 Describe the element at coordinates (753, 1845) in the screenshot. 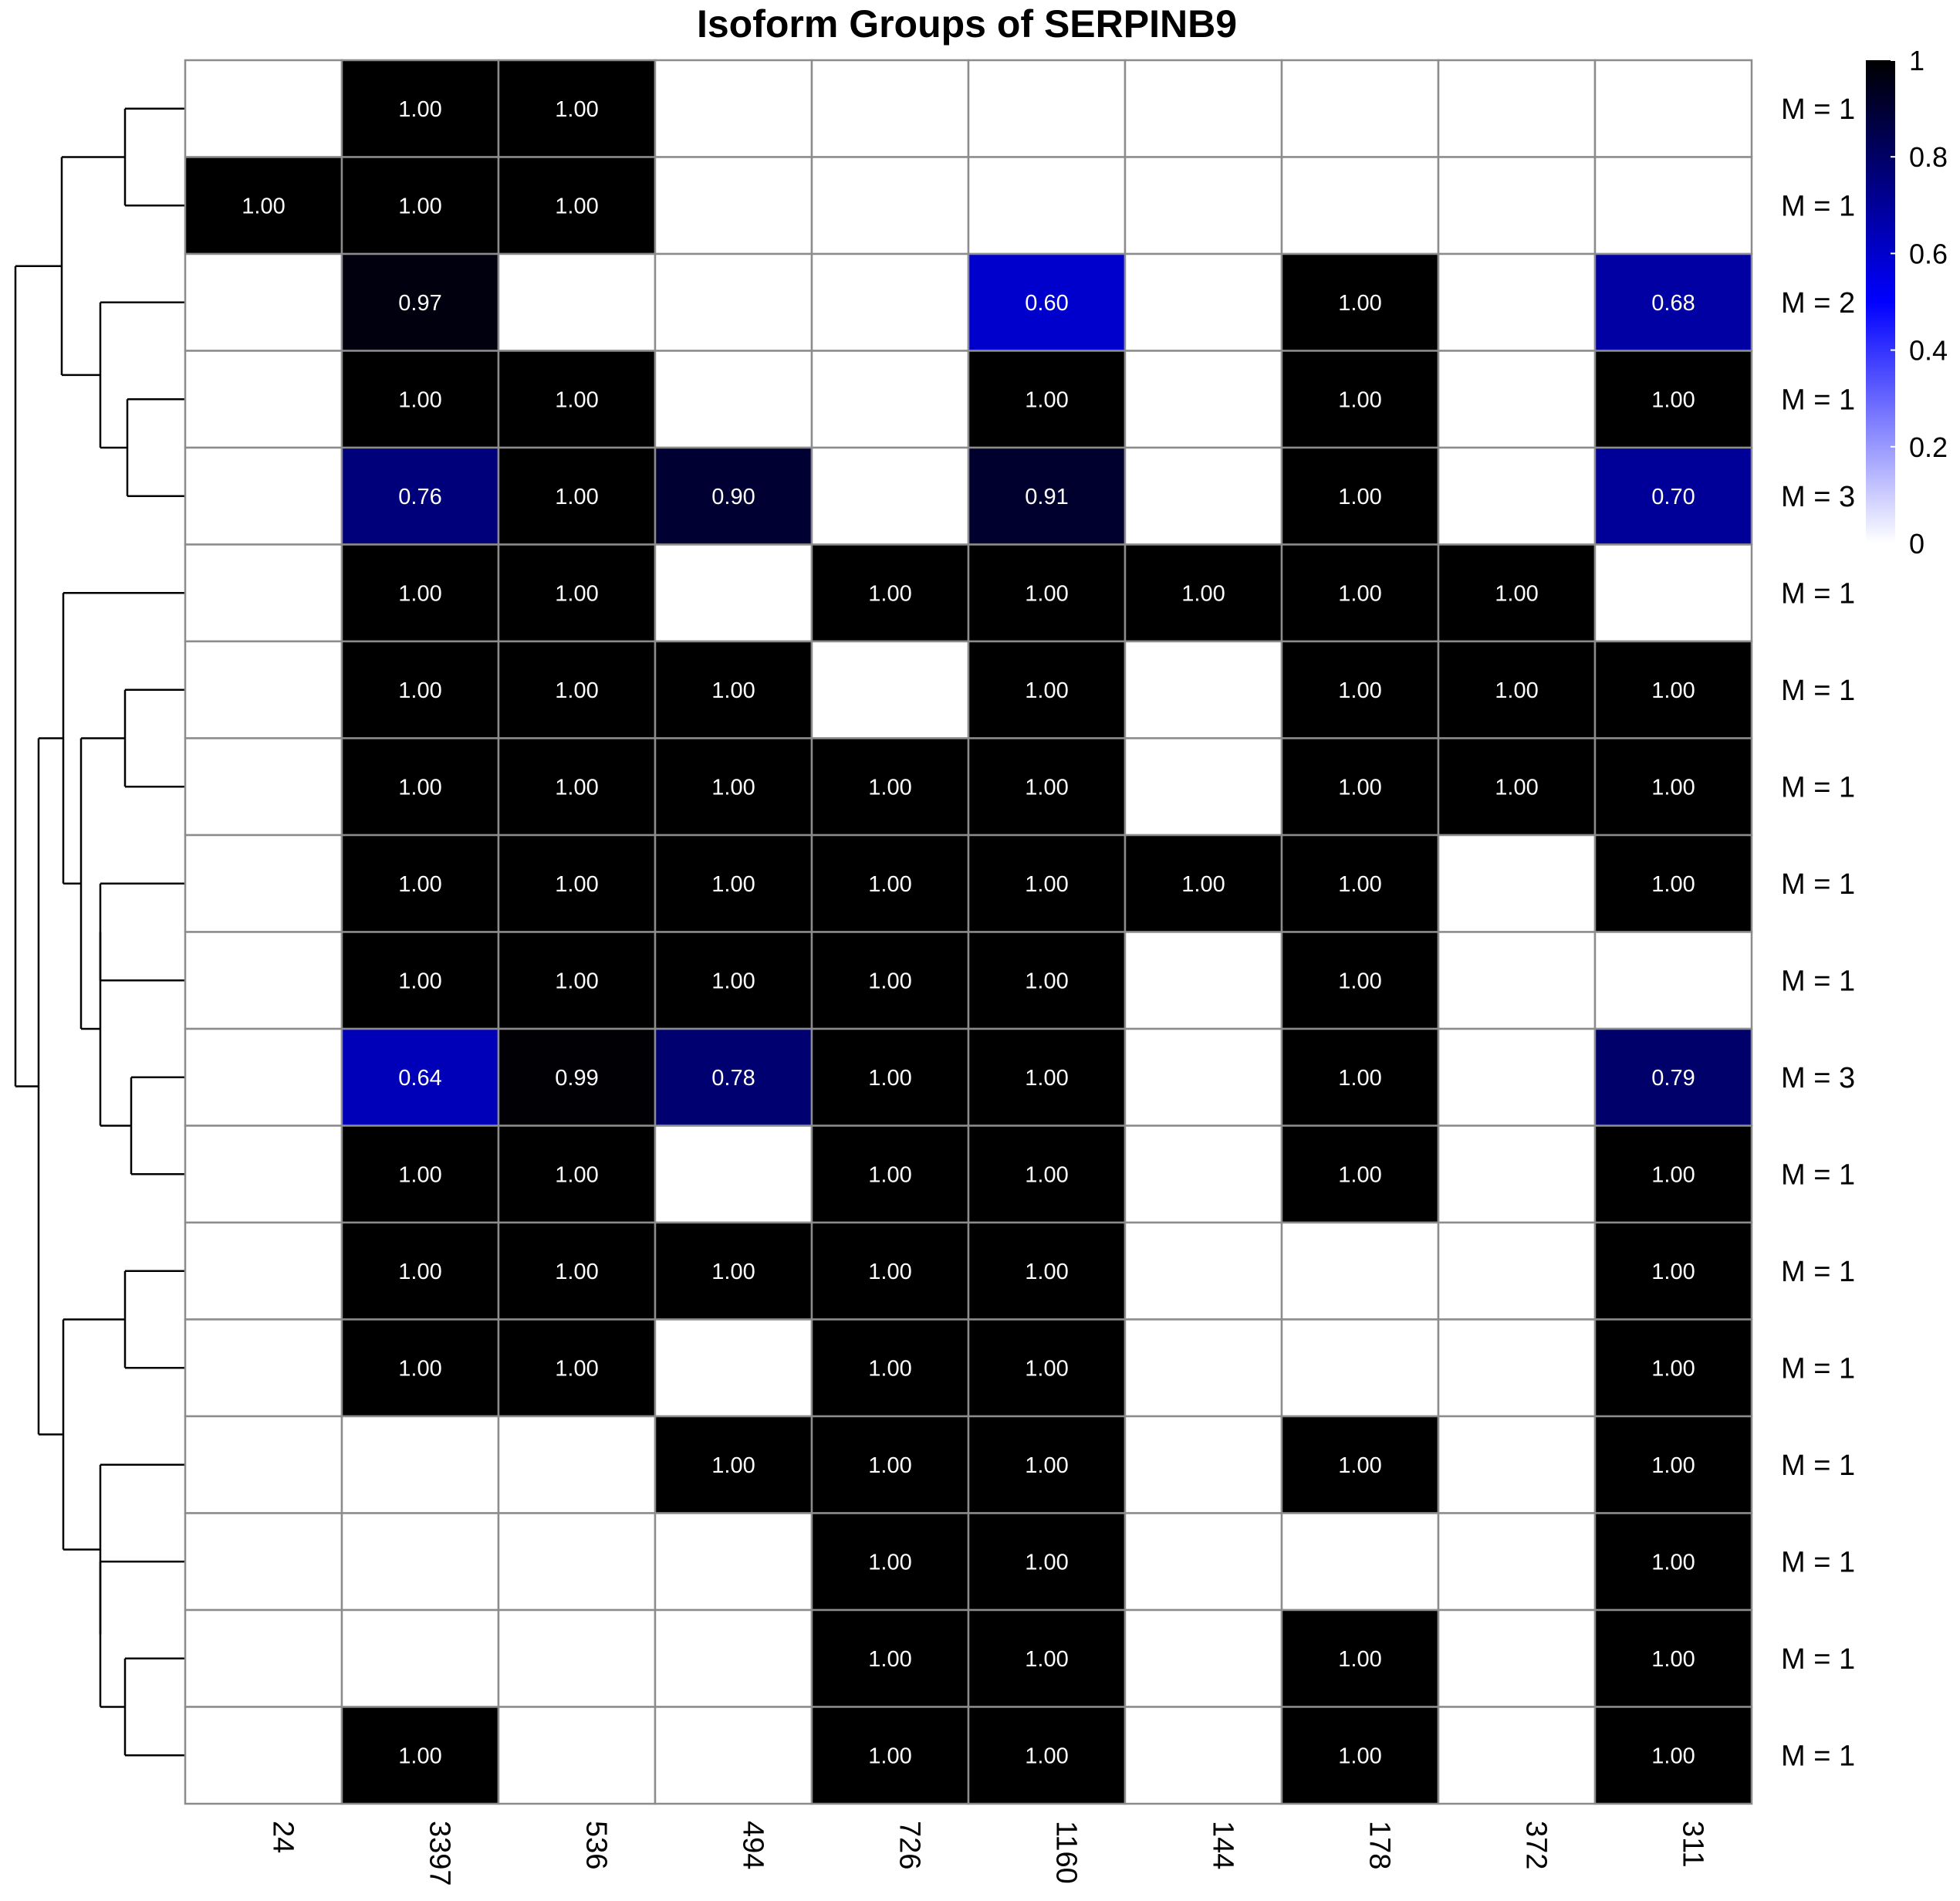

I see `column-label: 494` at that location.